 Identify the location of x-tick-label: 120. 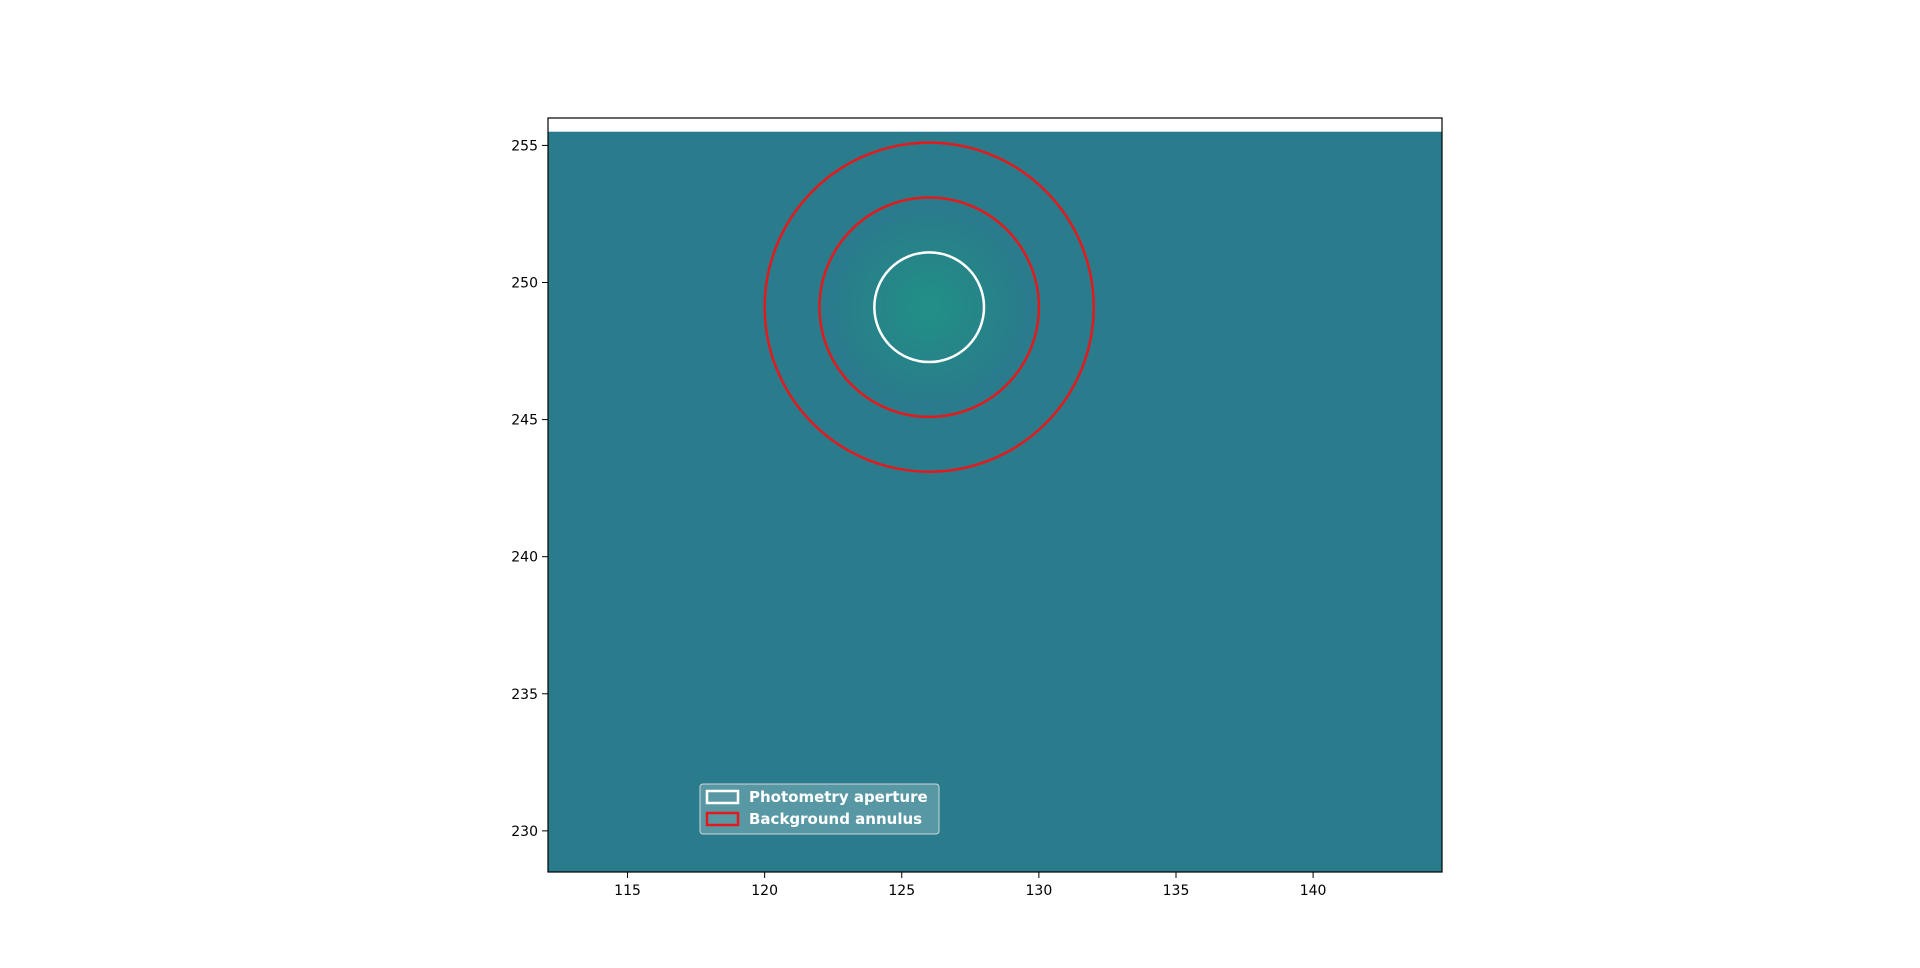
(764, 891).